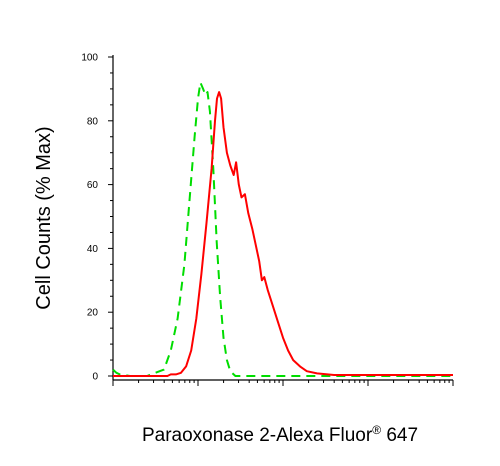  I want to click on x-axis-title: Paraoxonase 2-Alexa Fluor® 647, so click(280, 434).